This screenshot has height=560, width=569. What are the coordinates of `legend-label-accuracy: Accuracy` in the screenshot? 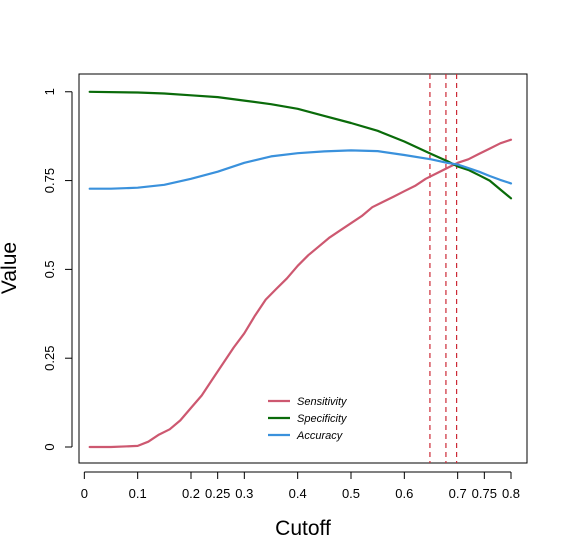 It's located at (320, 436).